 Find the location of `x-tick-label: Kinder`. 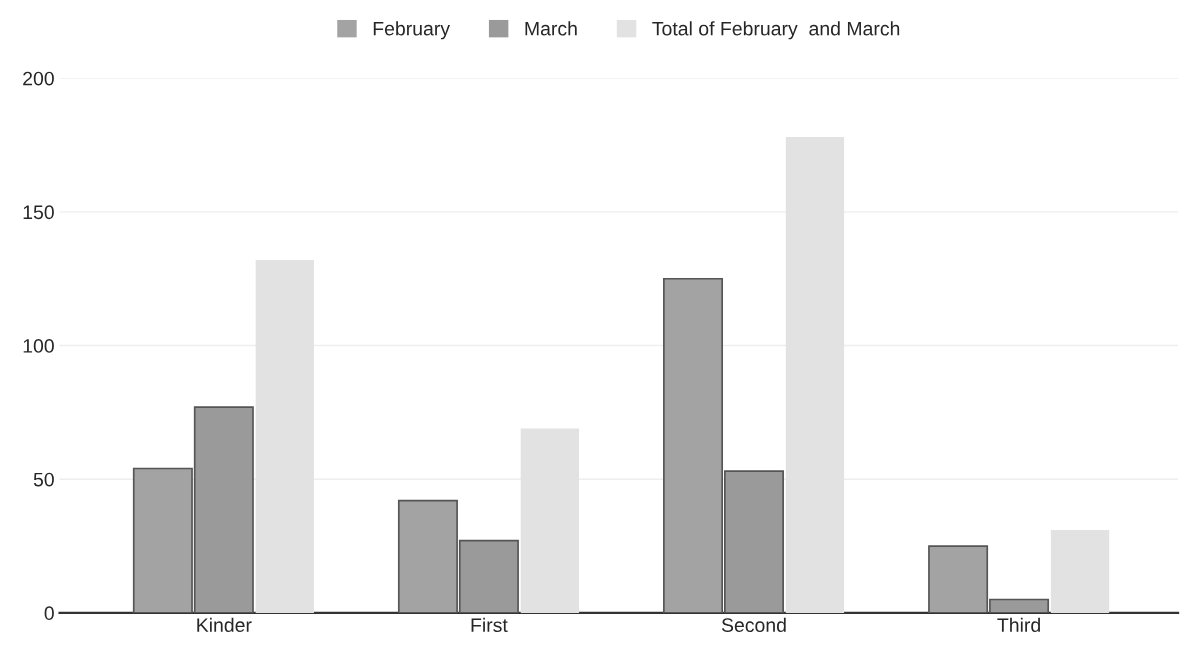

x-tick-label: Kinder is located at coordinates (224, 625).